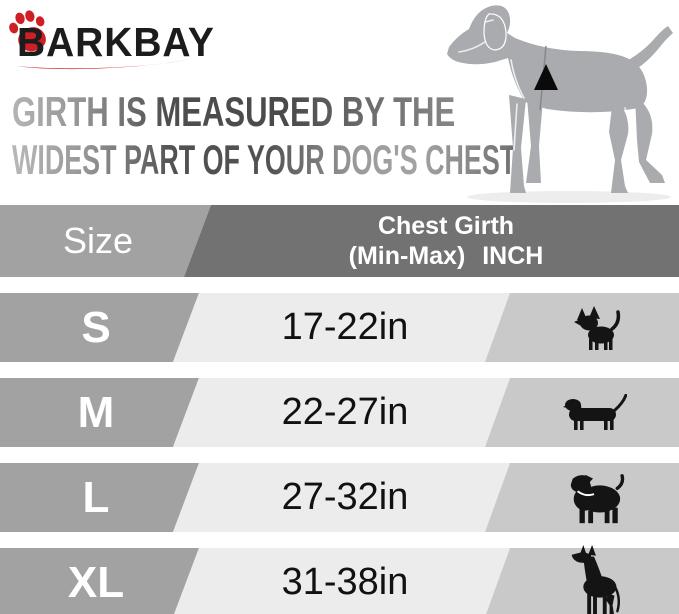  What do you see at coordinates (547, 59) in the screenshot?
I see `dog-body` at bounding box center [547, 59].